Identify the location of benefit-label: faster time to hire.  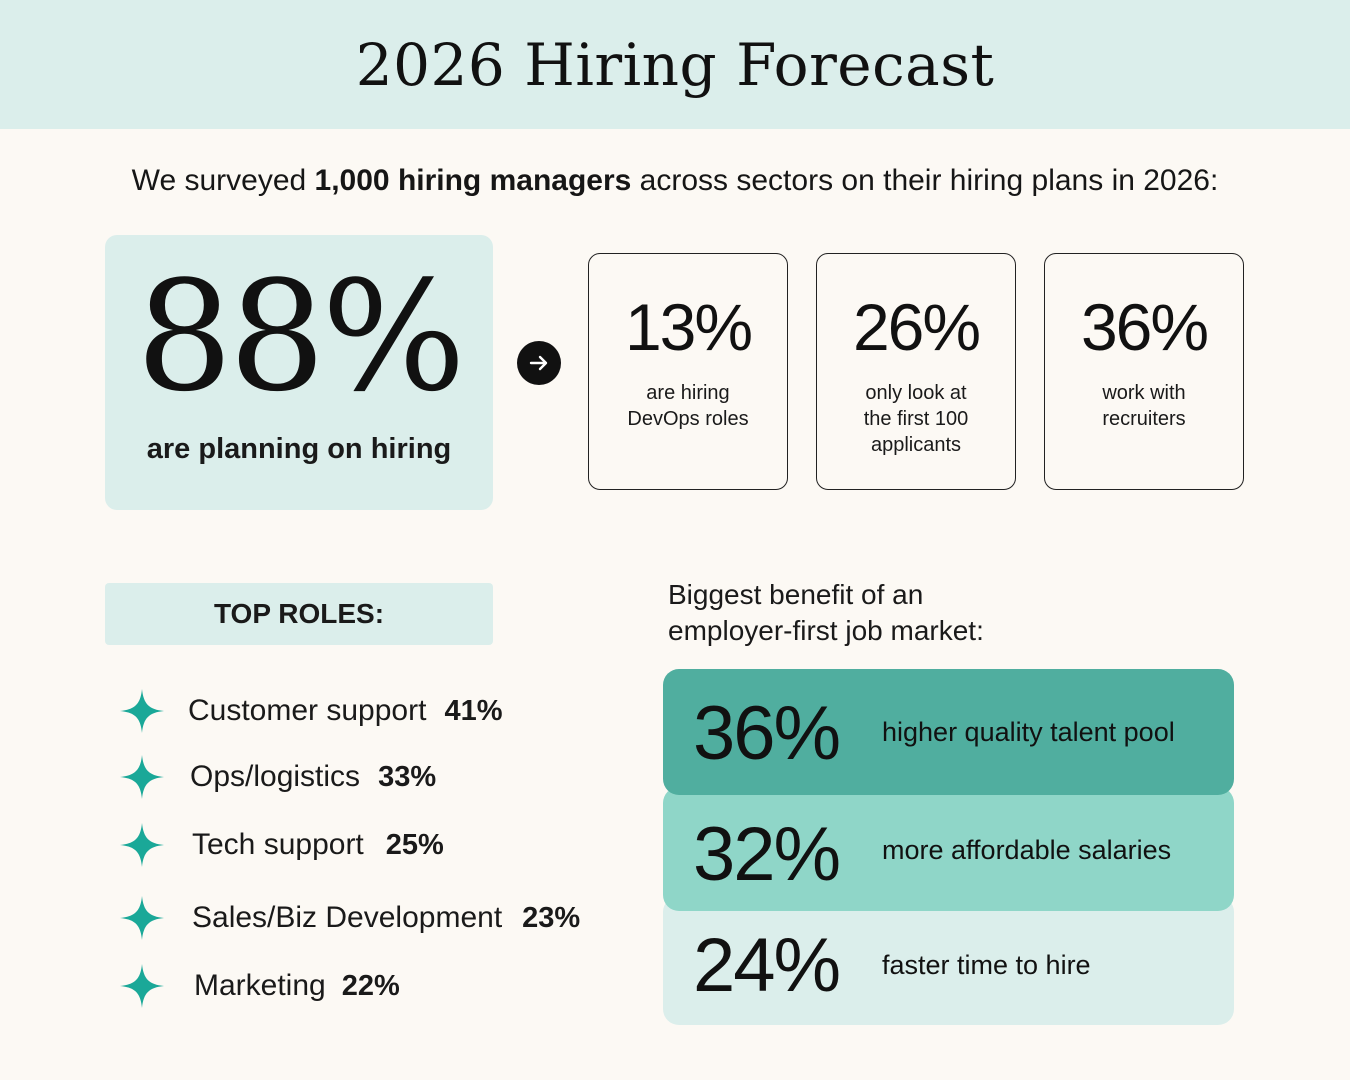
(986, 965).